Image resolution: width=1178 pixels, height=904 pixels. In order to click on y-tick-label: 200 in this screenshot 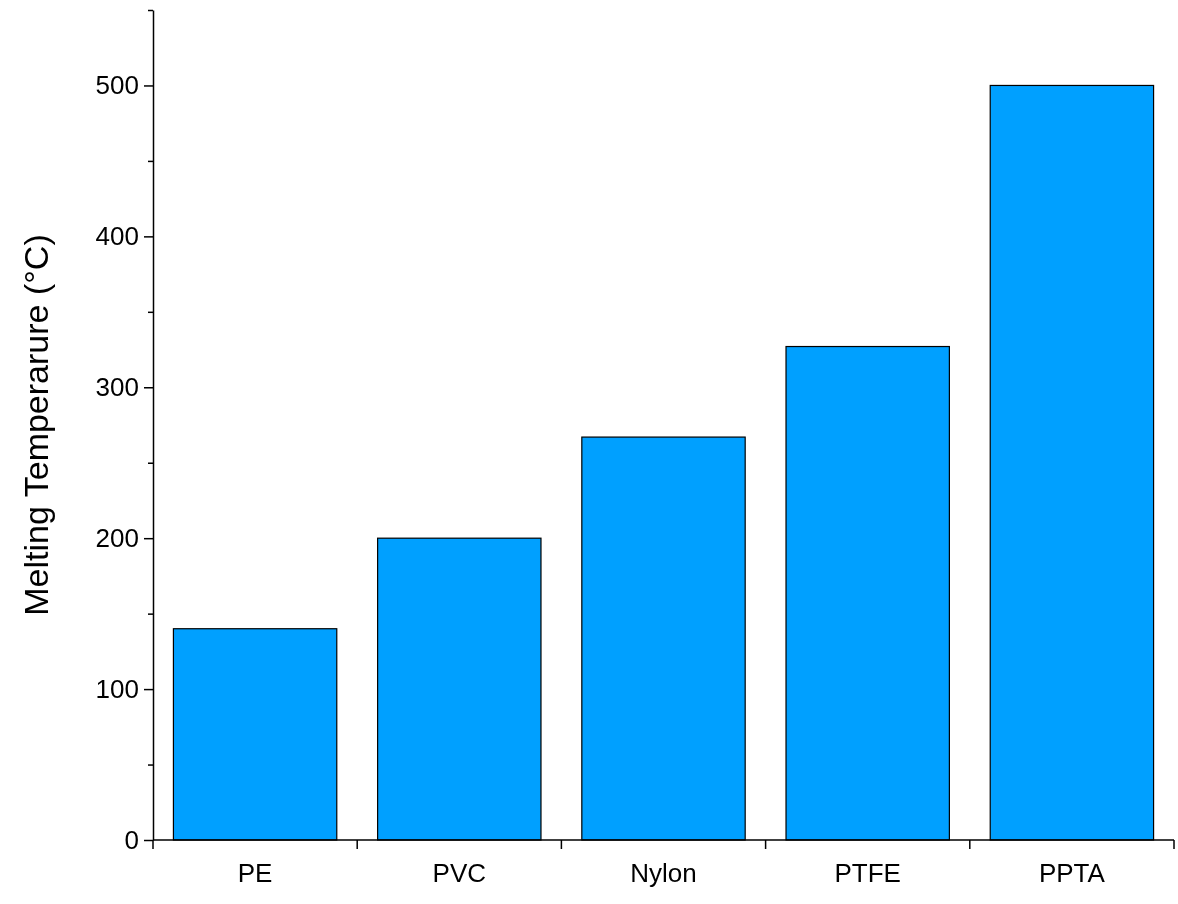, I will do `click(117, 538)`.